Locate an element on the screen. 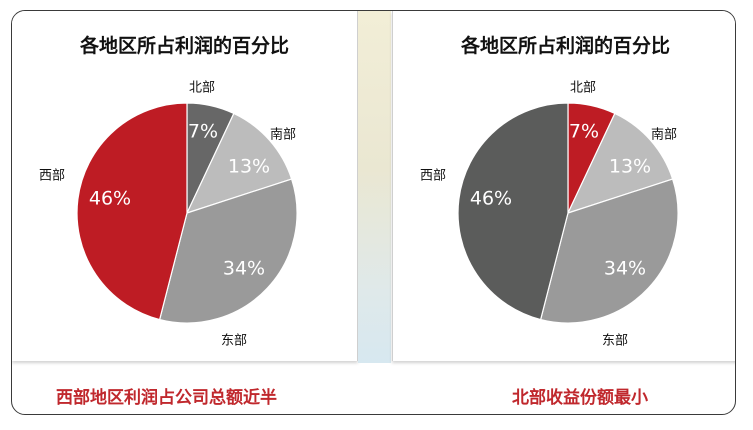 The height and width of the screenshot is (430, 753). panel-divider is located at coordinates (374, 187).